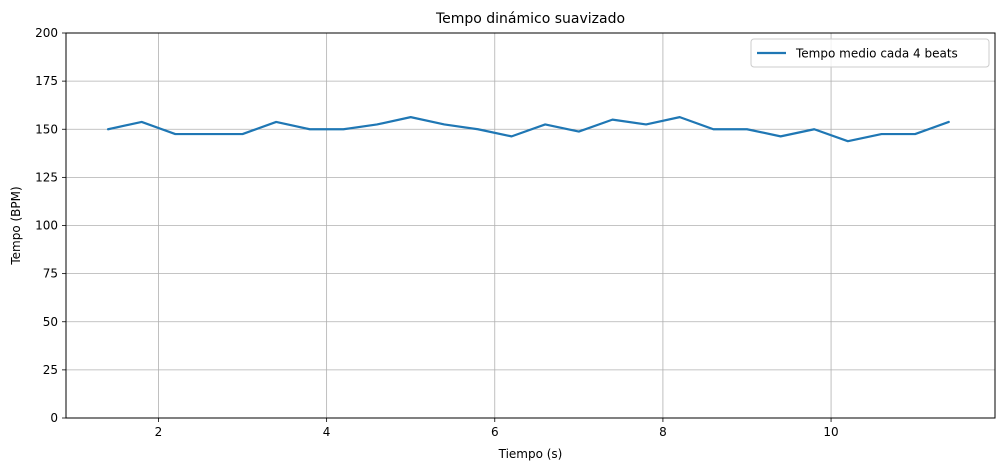 Image resolution: width=1005 pixels, height=471 pixels. I want to click on legend-box, so click(870, 53).